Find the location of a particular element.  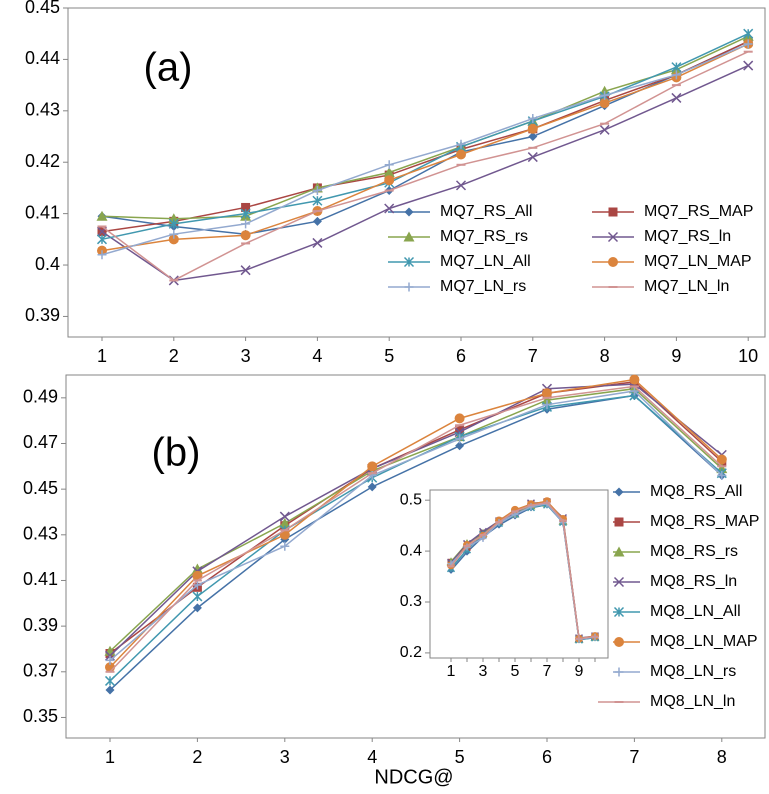

legend-label: MQ8_LN_ln is located at coordinates (692, 701).